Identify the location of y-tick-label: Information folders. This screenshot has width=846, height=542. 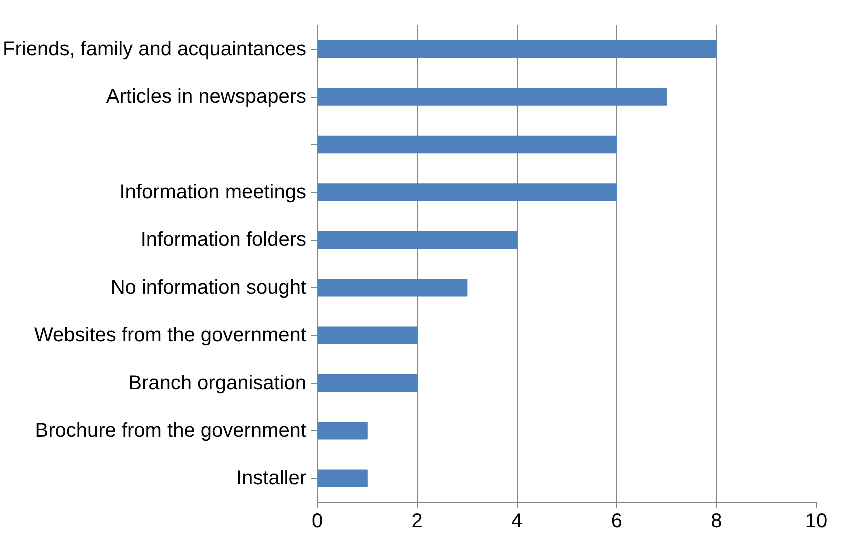
(223, 240).